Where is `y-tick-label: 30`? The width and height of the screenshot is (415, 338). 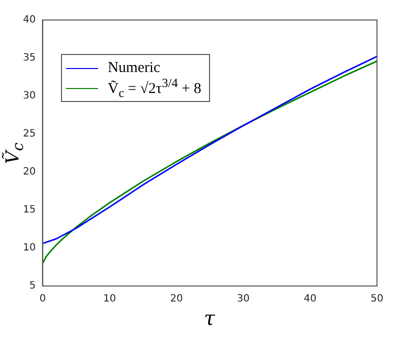 y-tick-label: 30 is located at coordinates (29, 96).